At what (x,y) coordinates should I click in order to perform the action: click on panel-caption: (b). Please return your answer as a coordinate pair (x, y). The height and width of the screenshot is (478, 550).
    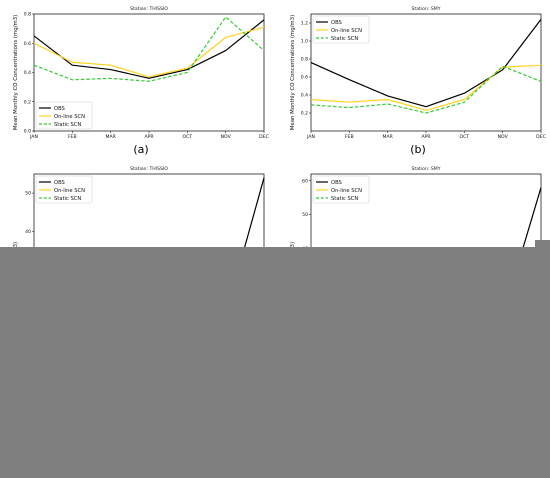
    Looking at the image, I should click on (418, 149).